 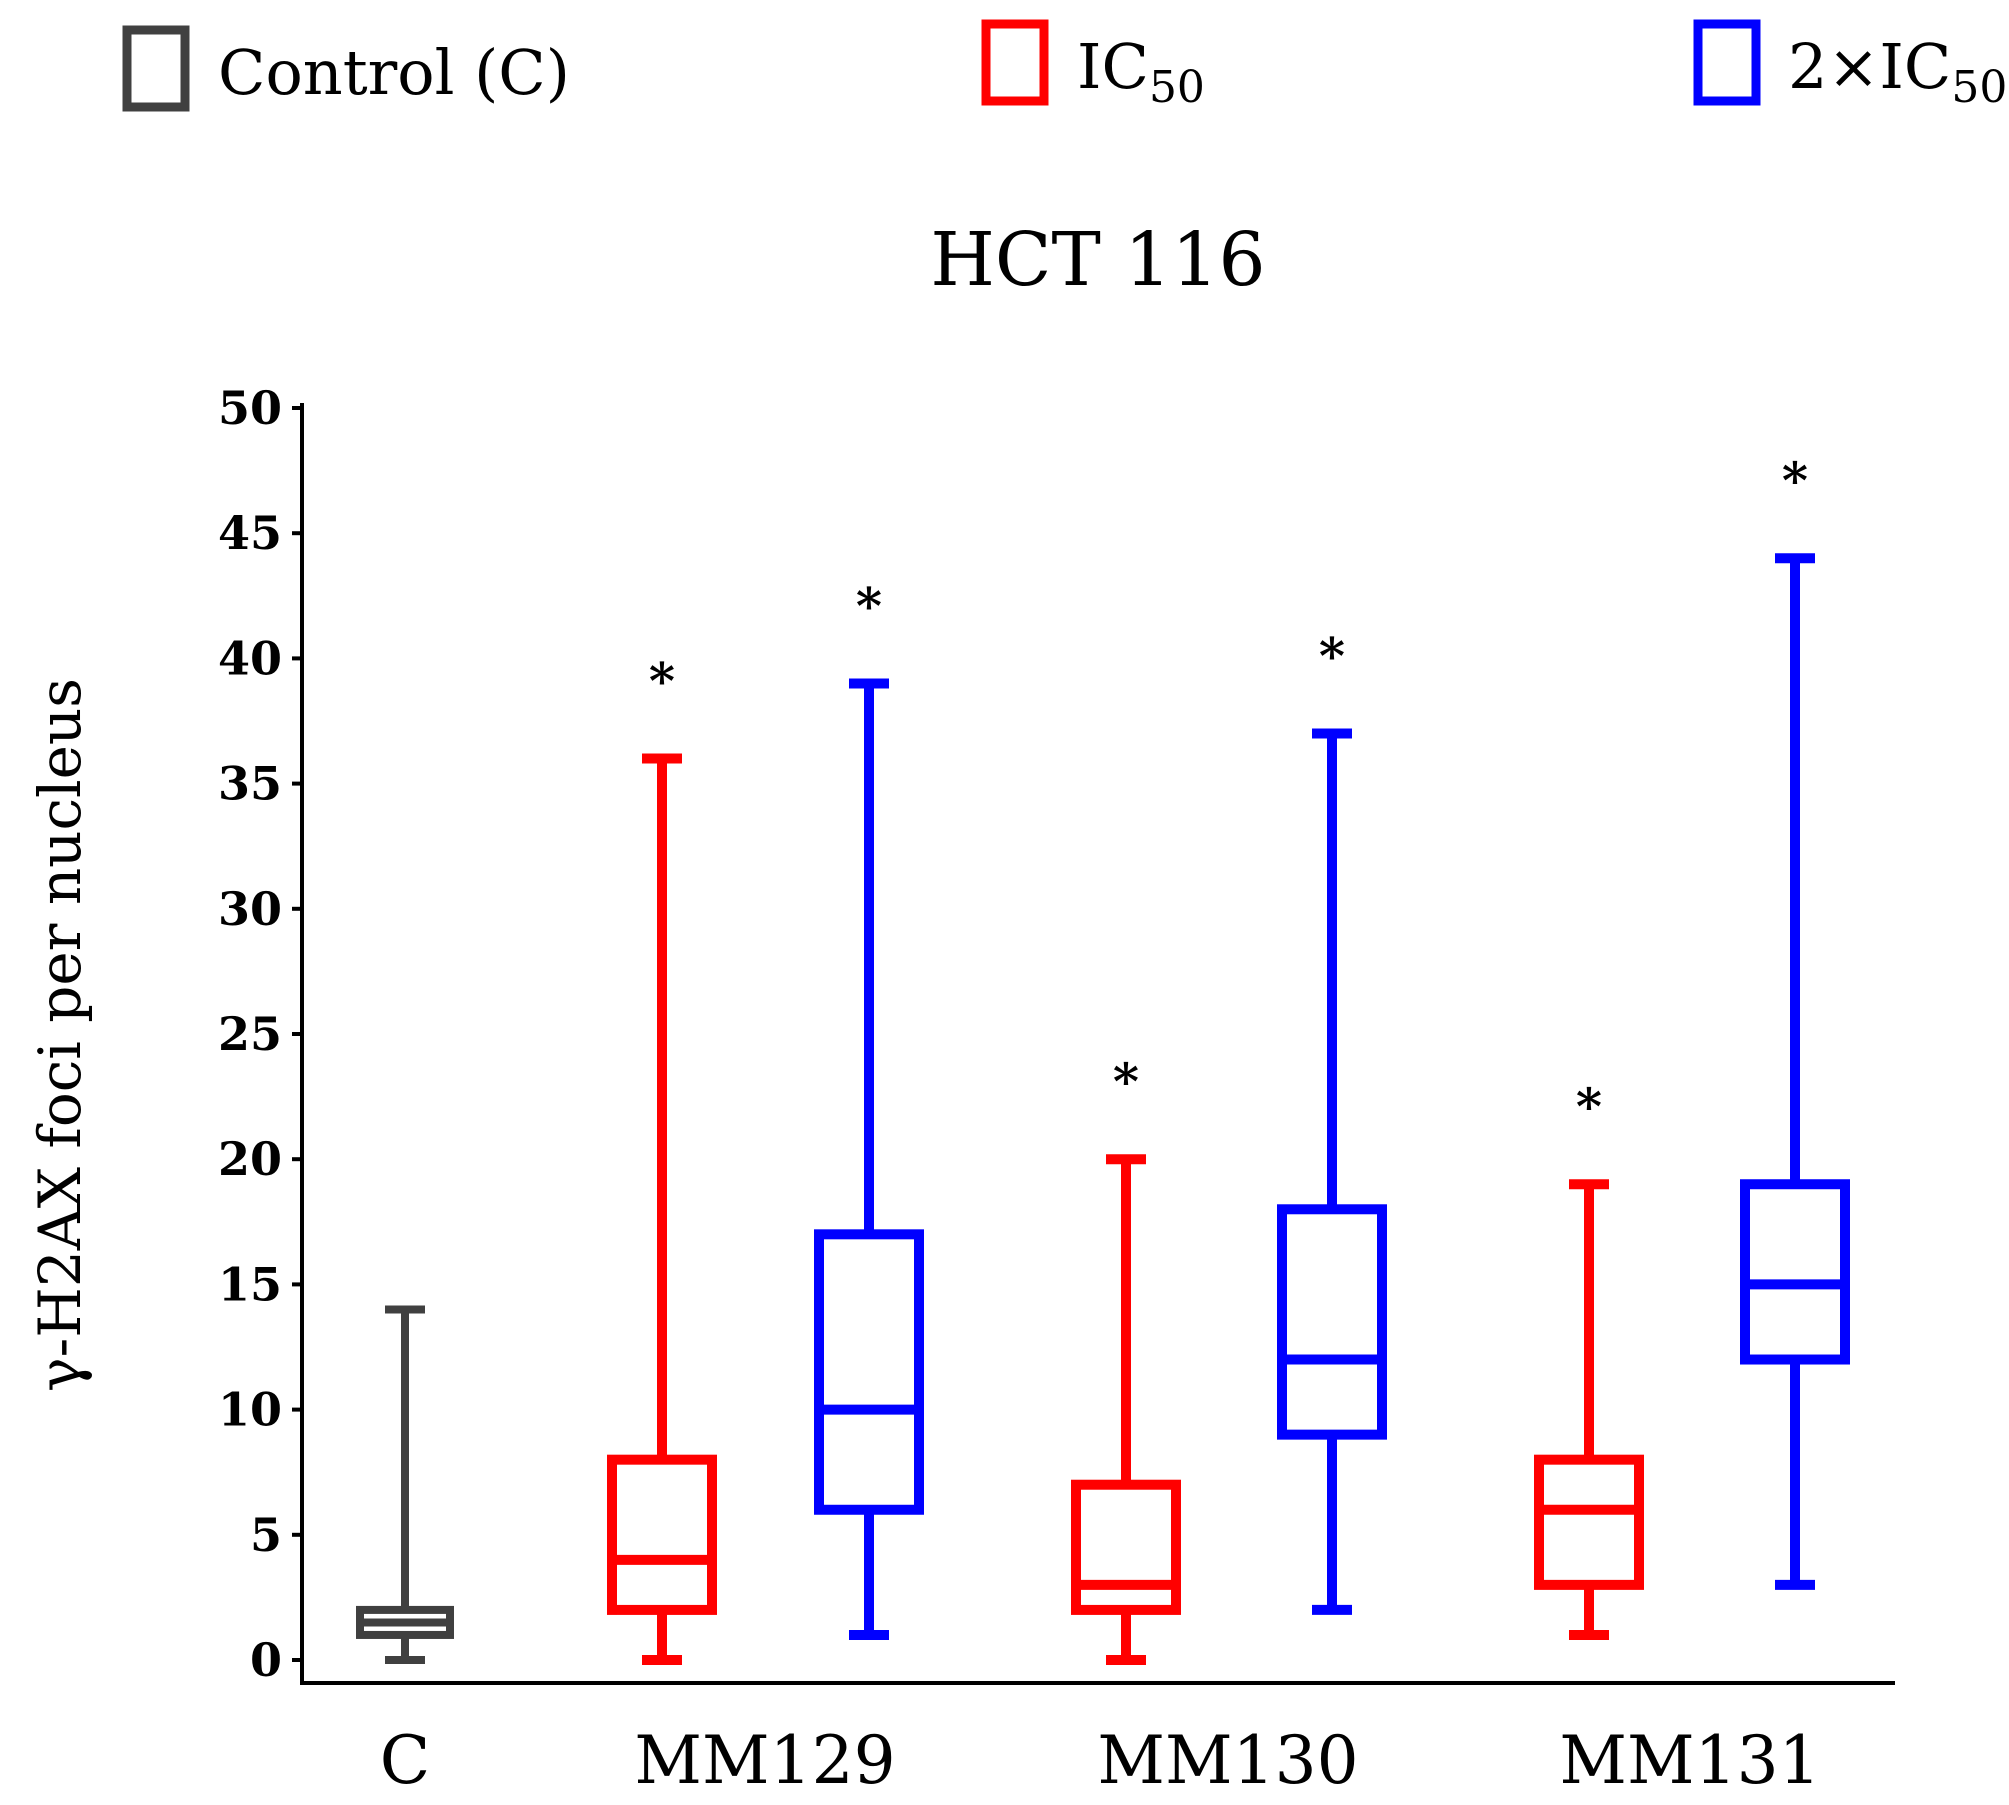 What do you see at coordinates (394, 72) in the screenshot?
I see `legend-label-control: Control (C)` at bounding box center [394, 72].